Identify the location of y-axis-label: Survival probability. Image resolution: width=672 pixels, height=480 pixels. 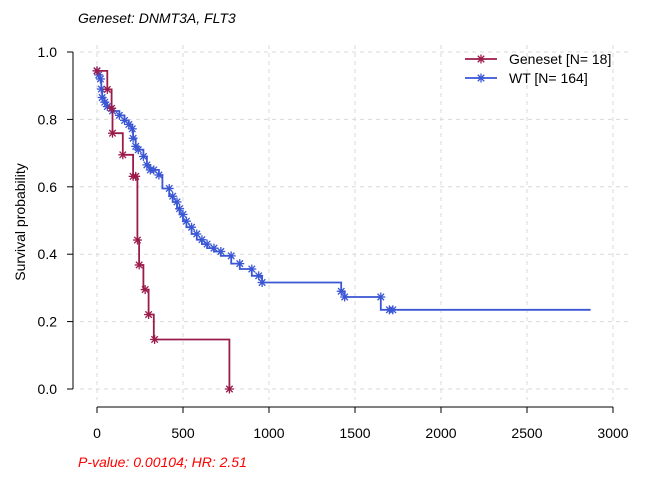
(20, 222).